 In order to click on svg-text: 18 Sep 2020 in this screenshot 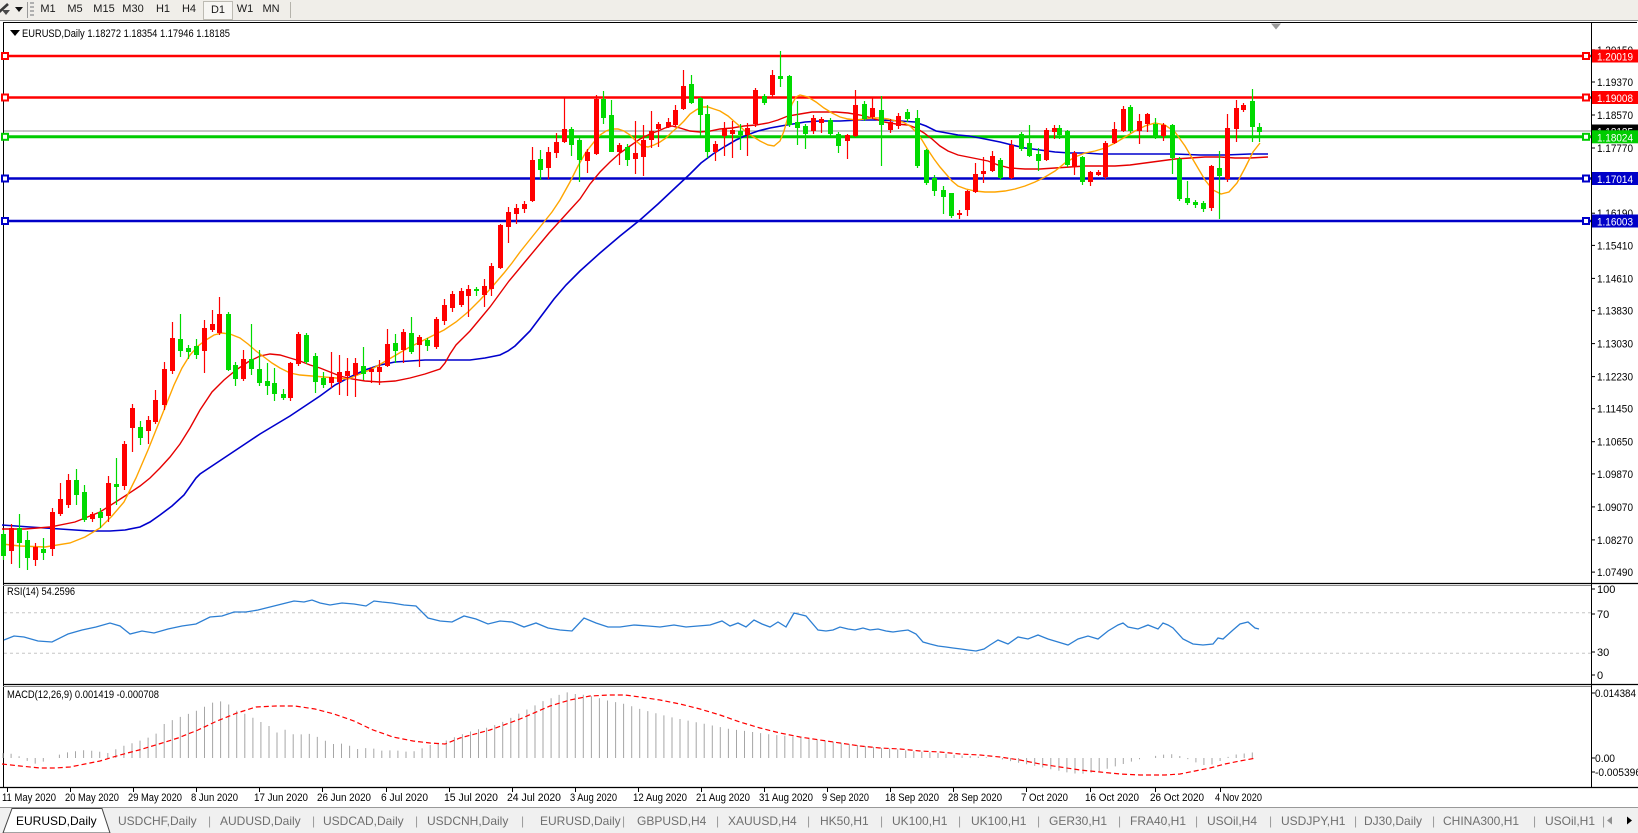, I will do `click(912, 798)`.